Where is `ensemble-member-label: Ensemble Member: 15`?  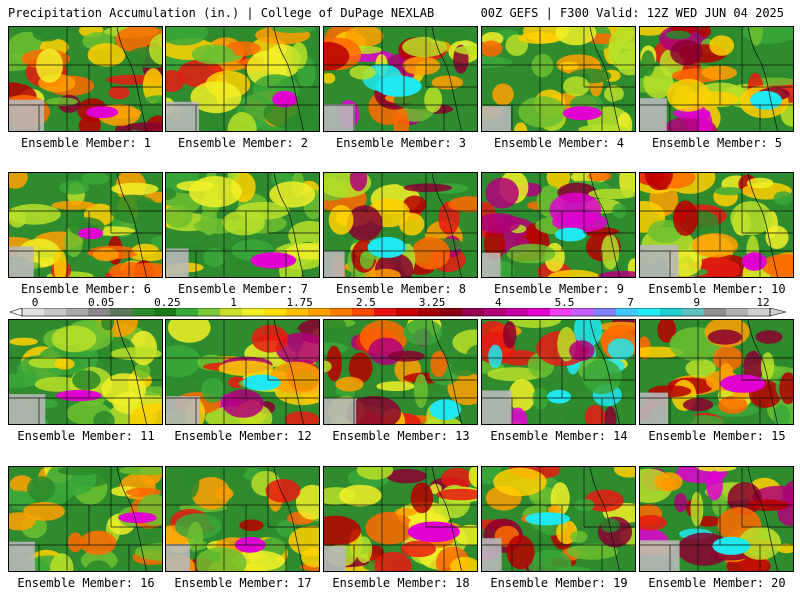
ensemble-member-label: Ensemble Member: 15 is located at coordinates (717, 436).